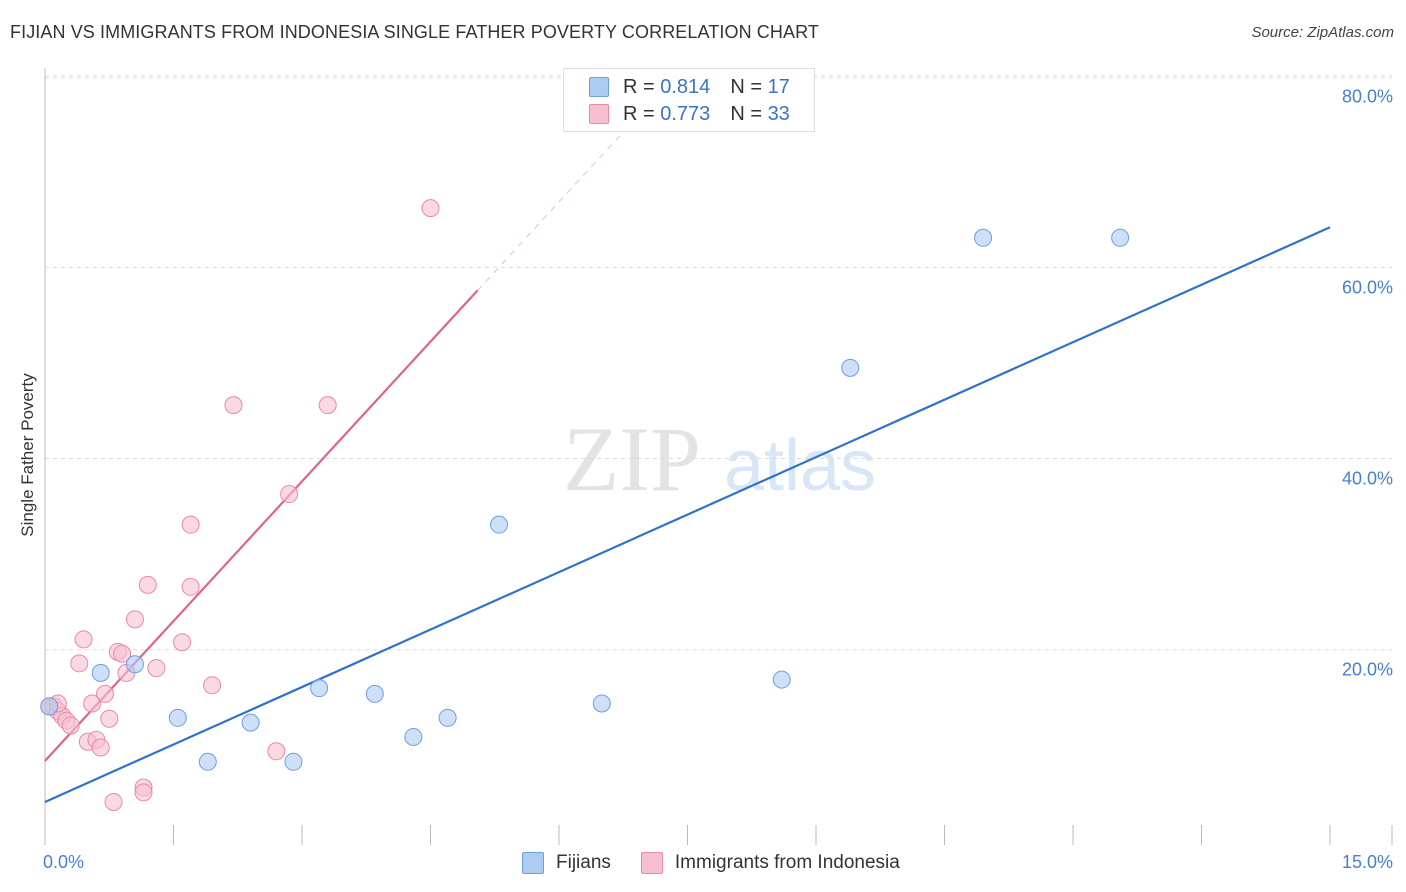  I want to click on legend-n-value: 17, so click(778, 86).